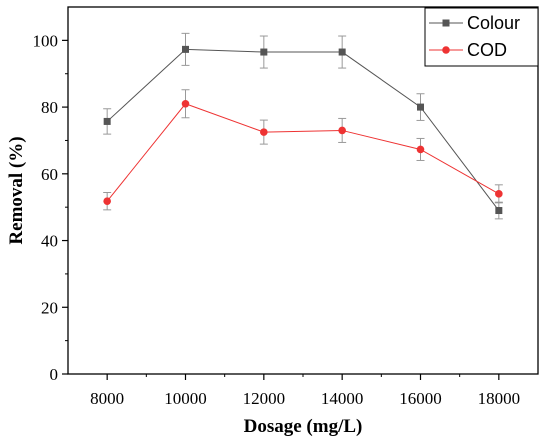  What do you see at coordinates (446, 50) in the screenshot?
I see `legend-marker-cod` at bounding box center [446, 50].